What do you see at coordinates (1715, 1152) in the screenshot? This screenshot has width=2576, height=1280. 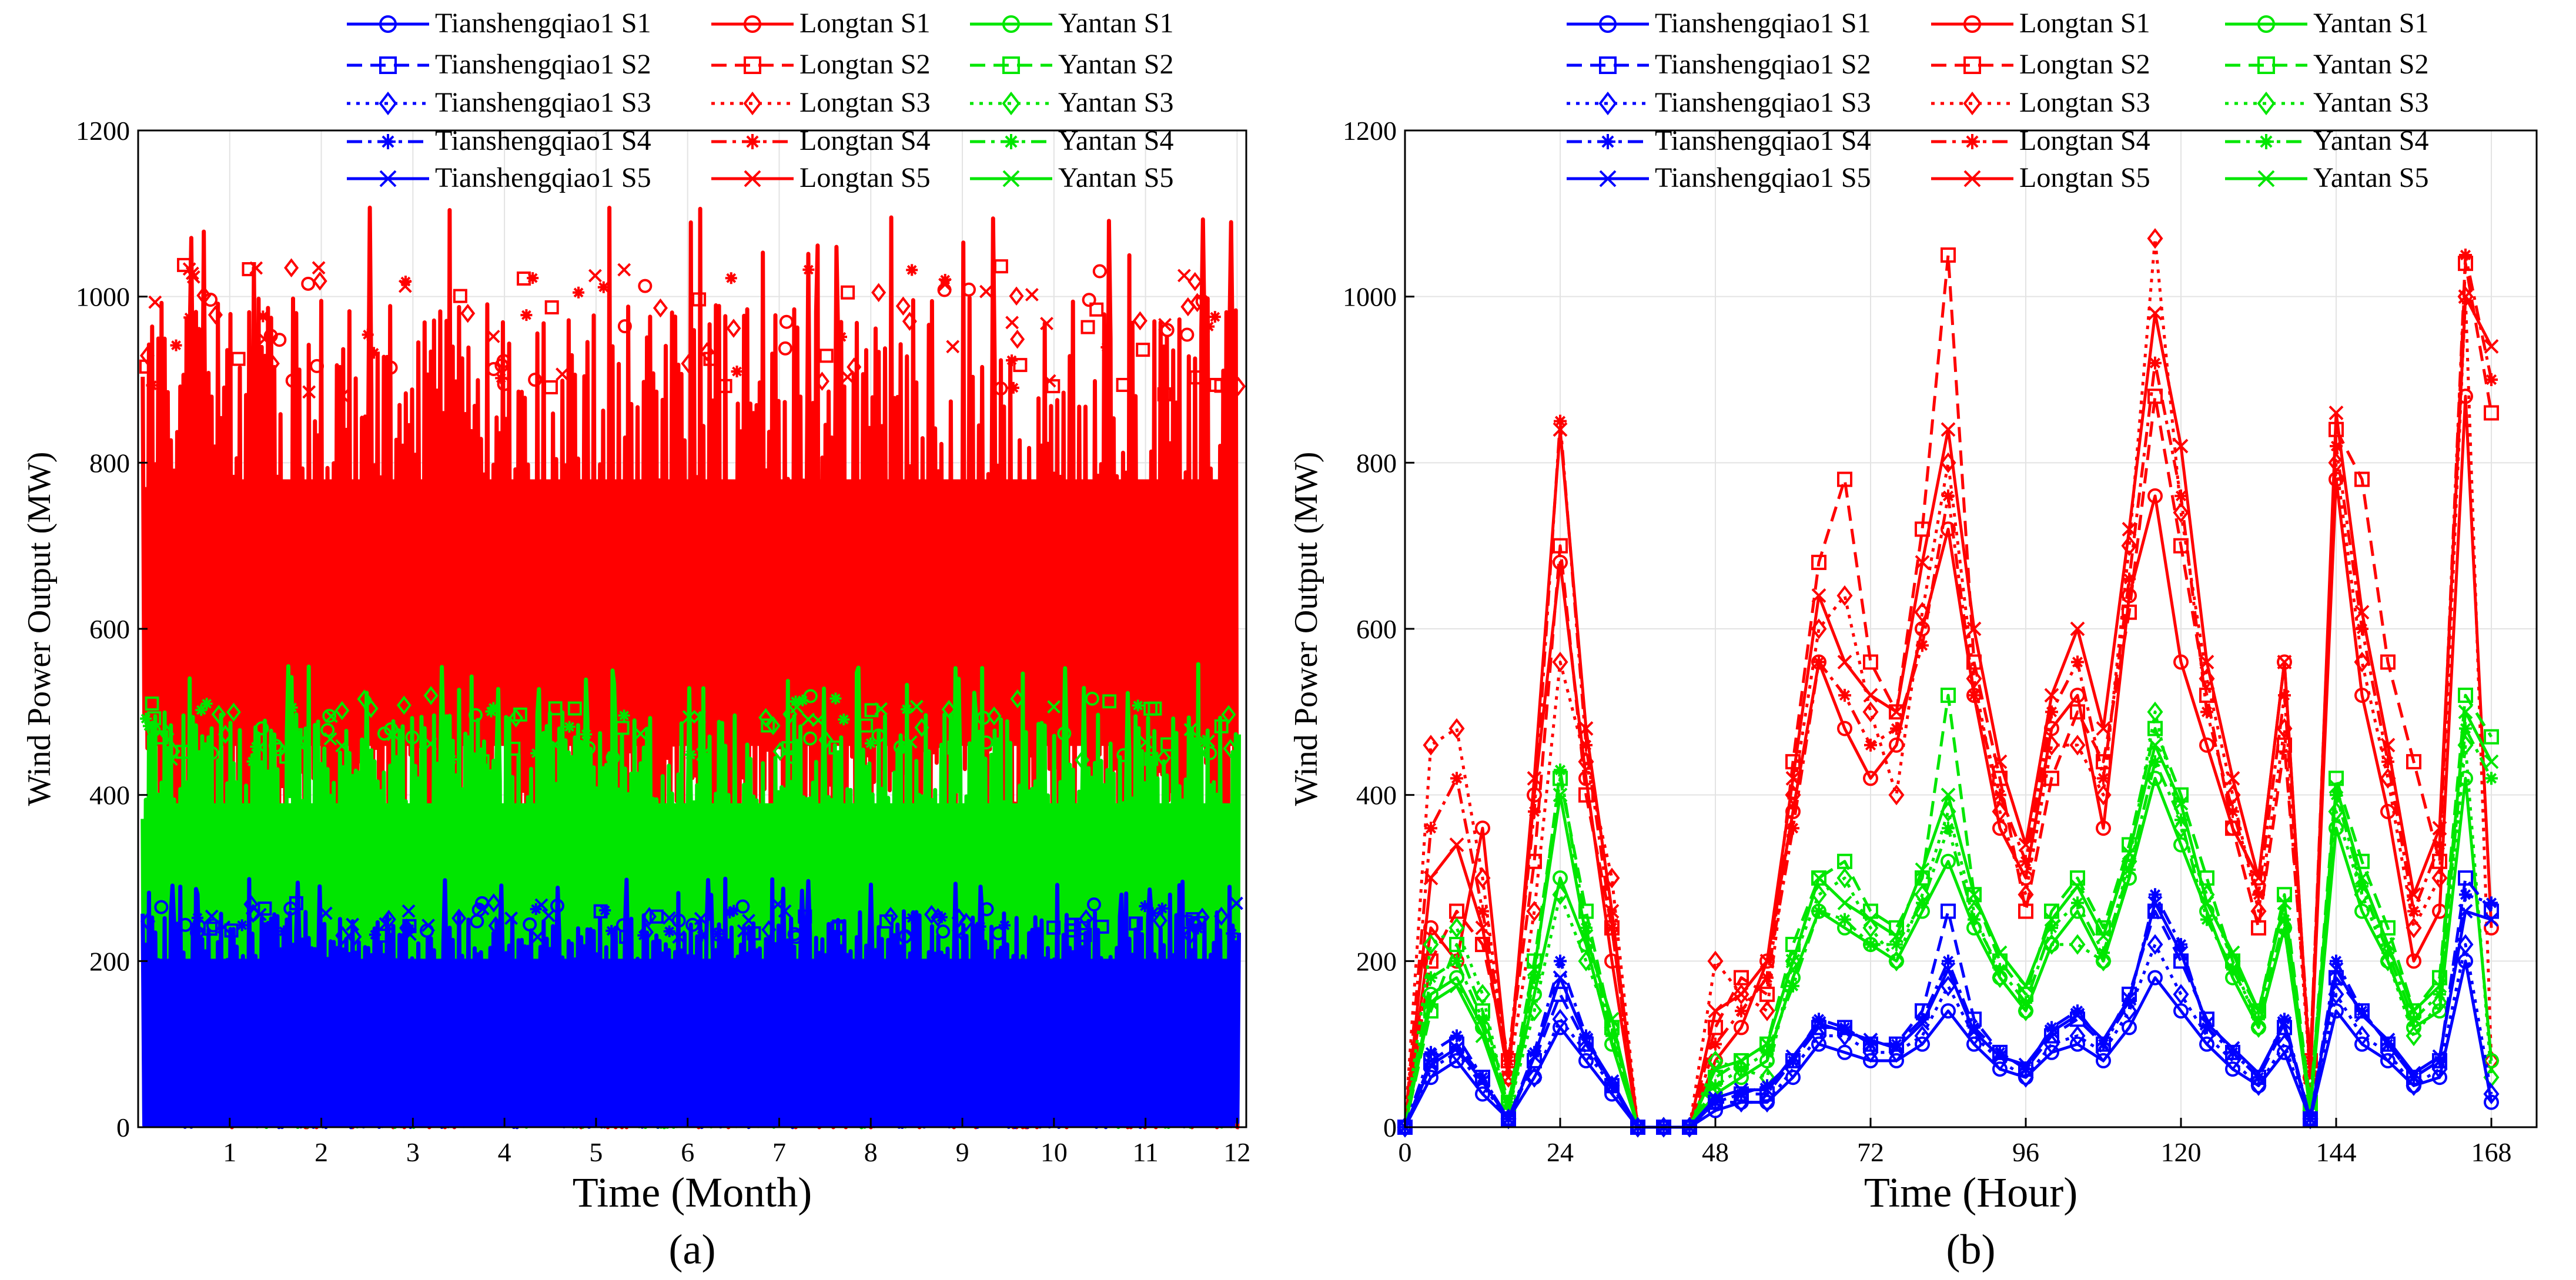 I see `x-tick-label: 48` at bounding box center [1715, 1152].